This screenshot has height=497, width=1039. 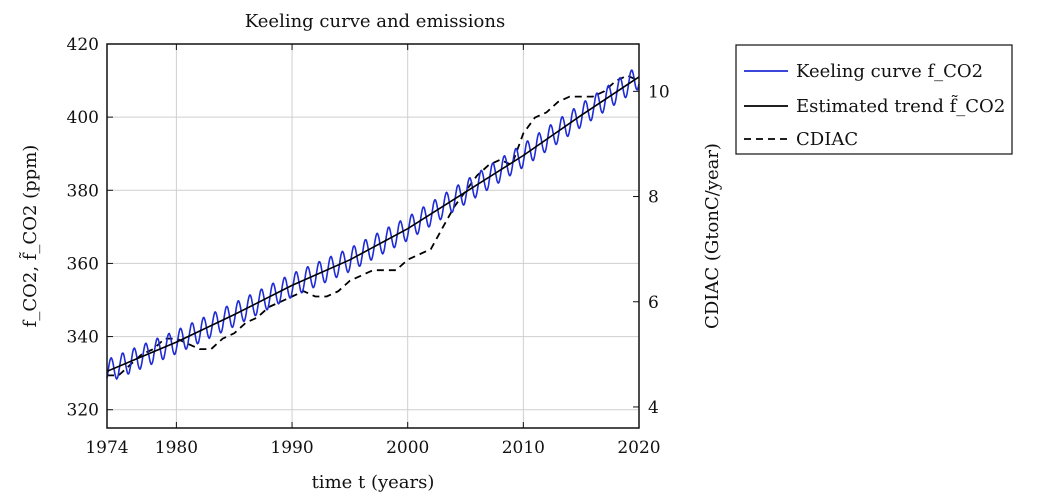 I want to click on x-tick-label-2020: 2020, so click(x=638, y=448).